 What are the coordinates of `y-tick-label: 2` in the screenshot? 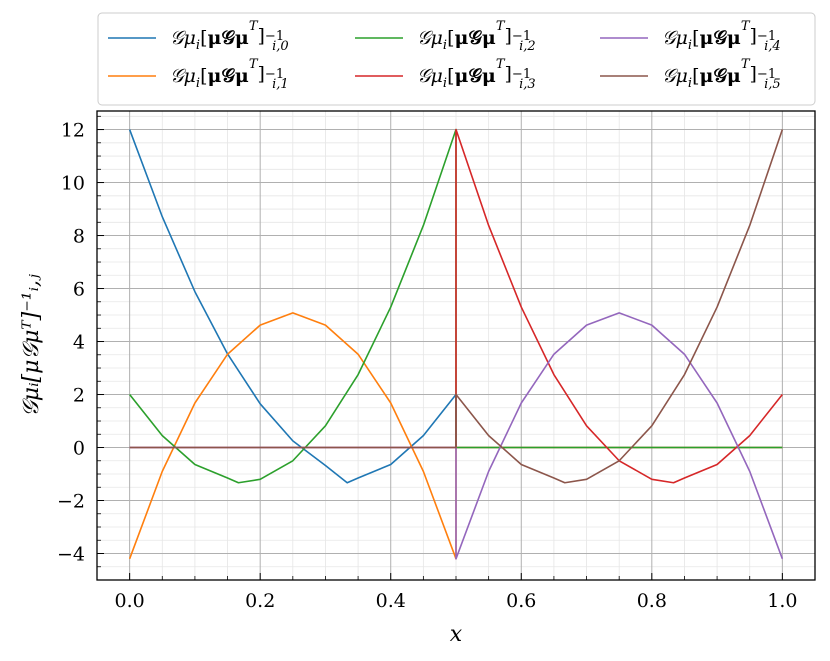 It's located at (79, 396).